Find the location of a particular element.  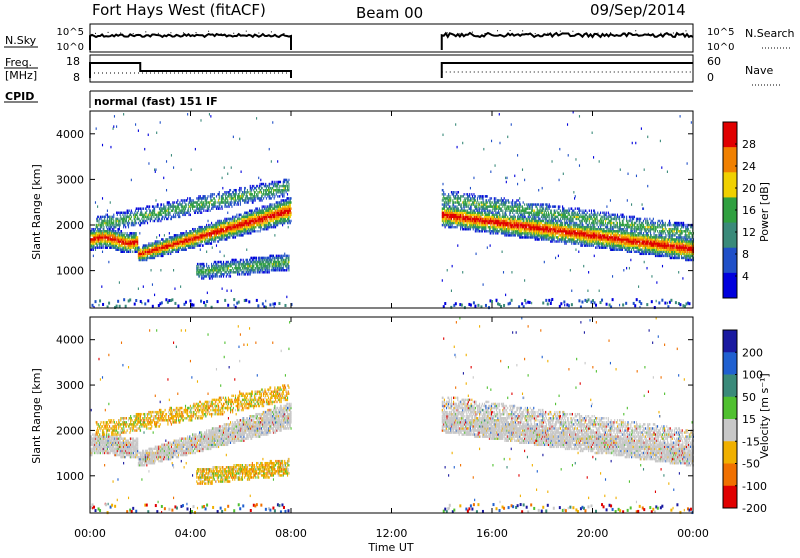

date-label: 09/Sep/2014 is located at coordinates (638, 10).